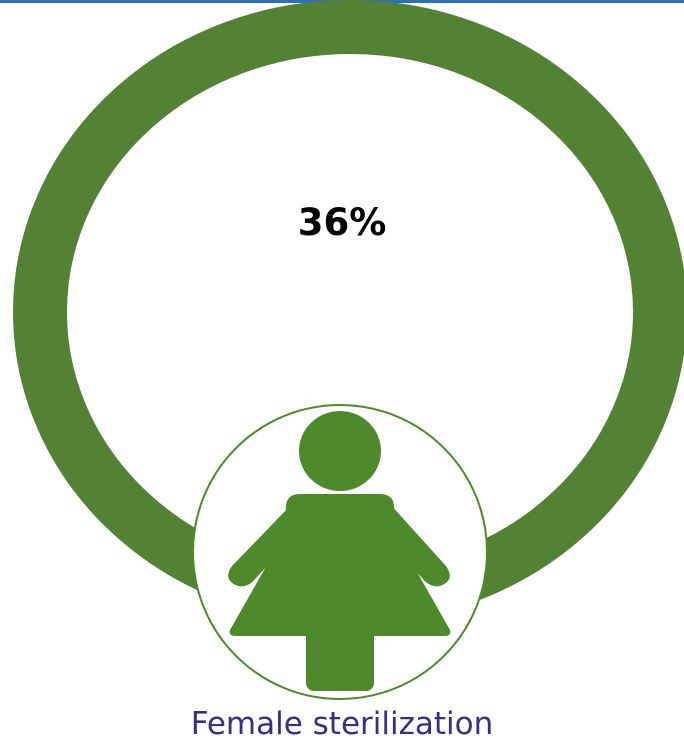 The height and width of the screenshot is (747, 684). I want to click on stat-caption: Female sterilization, so click(342, 724).